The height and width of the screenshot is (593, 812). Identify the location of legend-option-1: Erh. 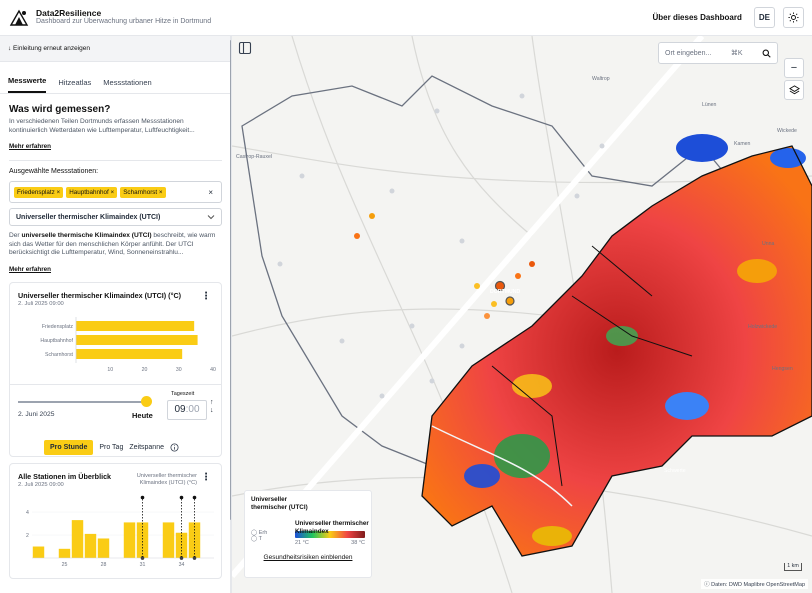
(263, 532).